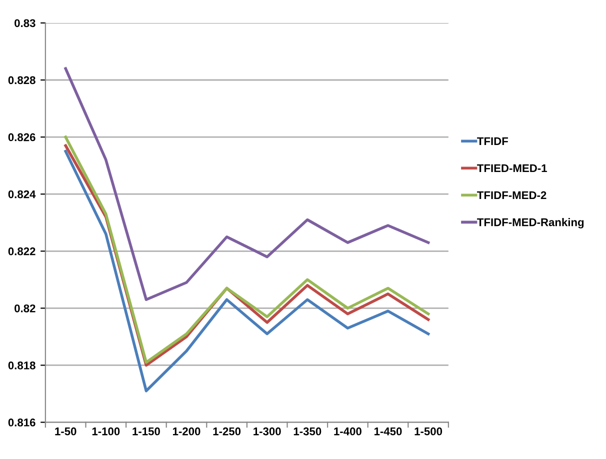 The image size is (606, 459). Describe the element at coordinates (388, 431) in the screenshot. I see `x-tick-label: 1-450` at that location.